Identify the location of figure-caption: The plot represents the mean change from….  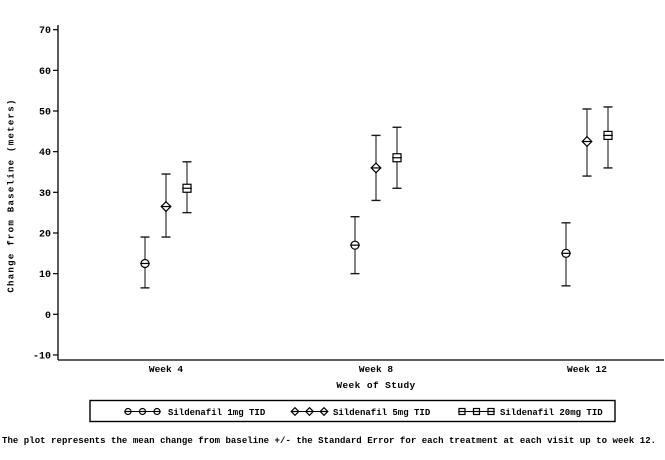
(329, 441).